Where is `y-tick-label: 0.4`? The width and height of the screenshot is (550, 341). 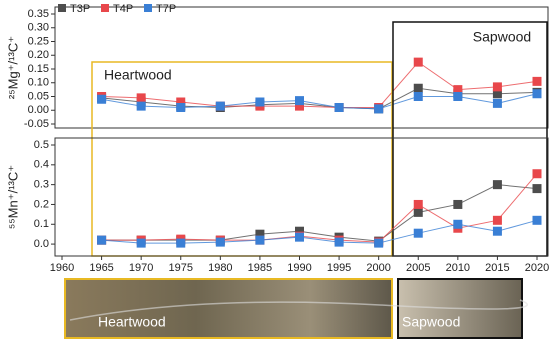
y-tick-label: 0.4 is located at coordinates (41, 165).